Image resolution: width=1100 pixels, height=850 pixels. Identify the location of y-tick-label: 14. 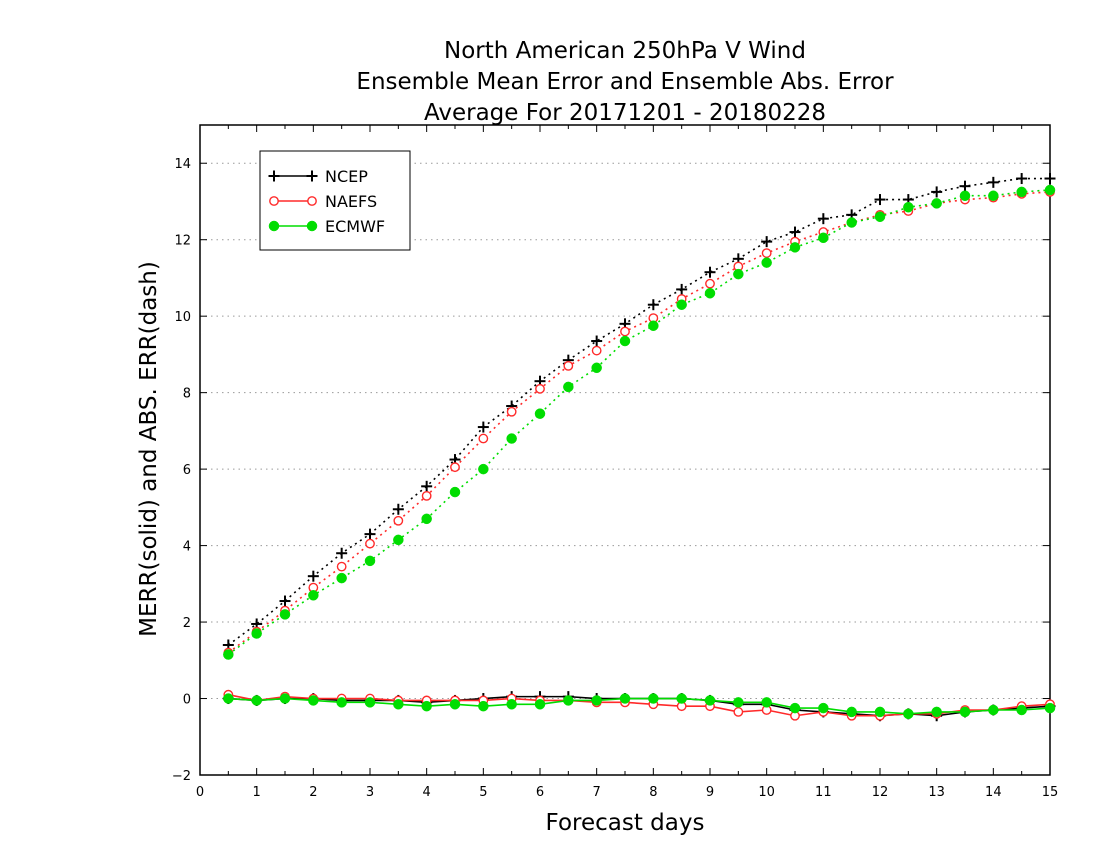
(182, 164).